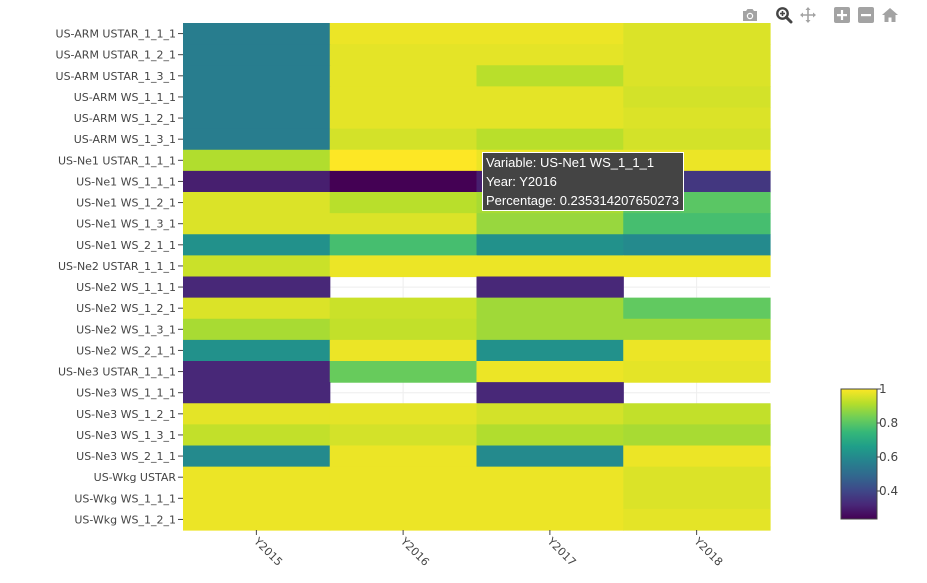 The image size is (927, 583). I want to click on camera-icon, so click(750, 15).